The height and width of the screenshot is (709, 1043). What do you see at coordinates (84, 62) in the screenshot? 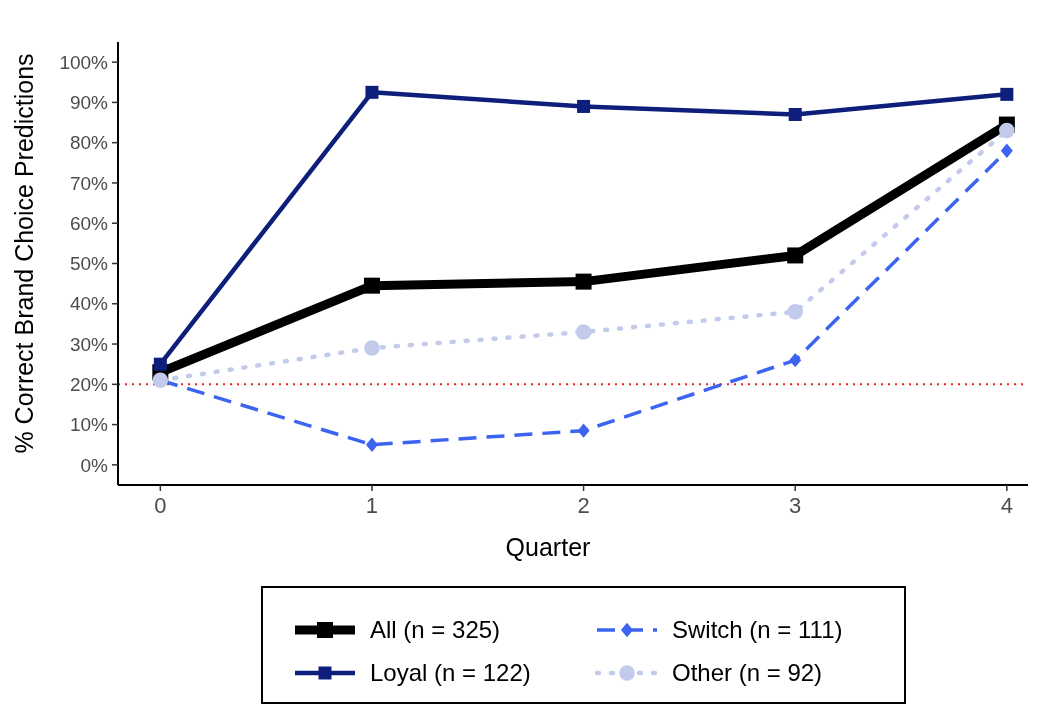
I see `y-tick-label: 100%` at bounding box center [84, 62].